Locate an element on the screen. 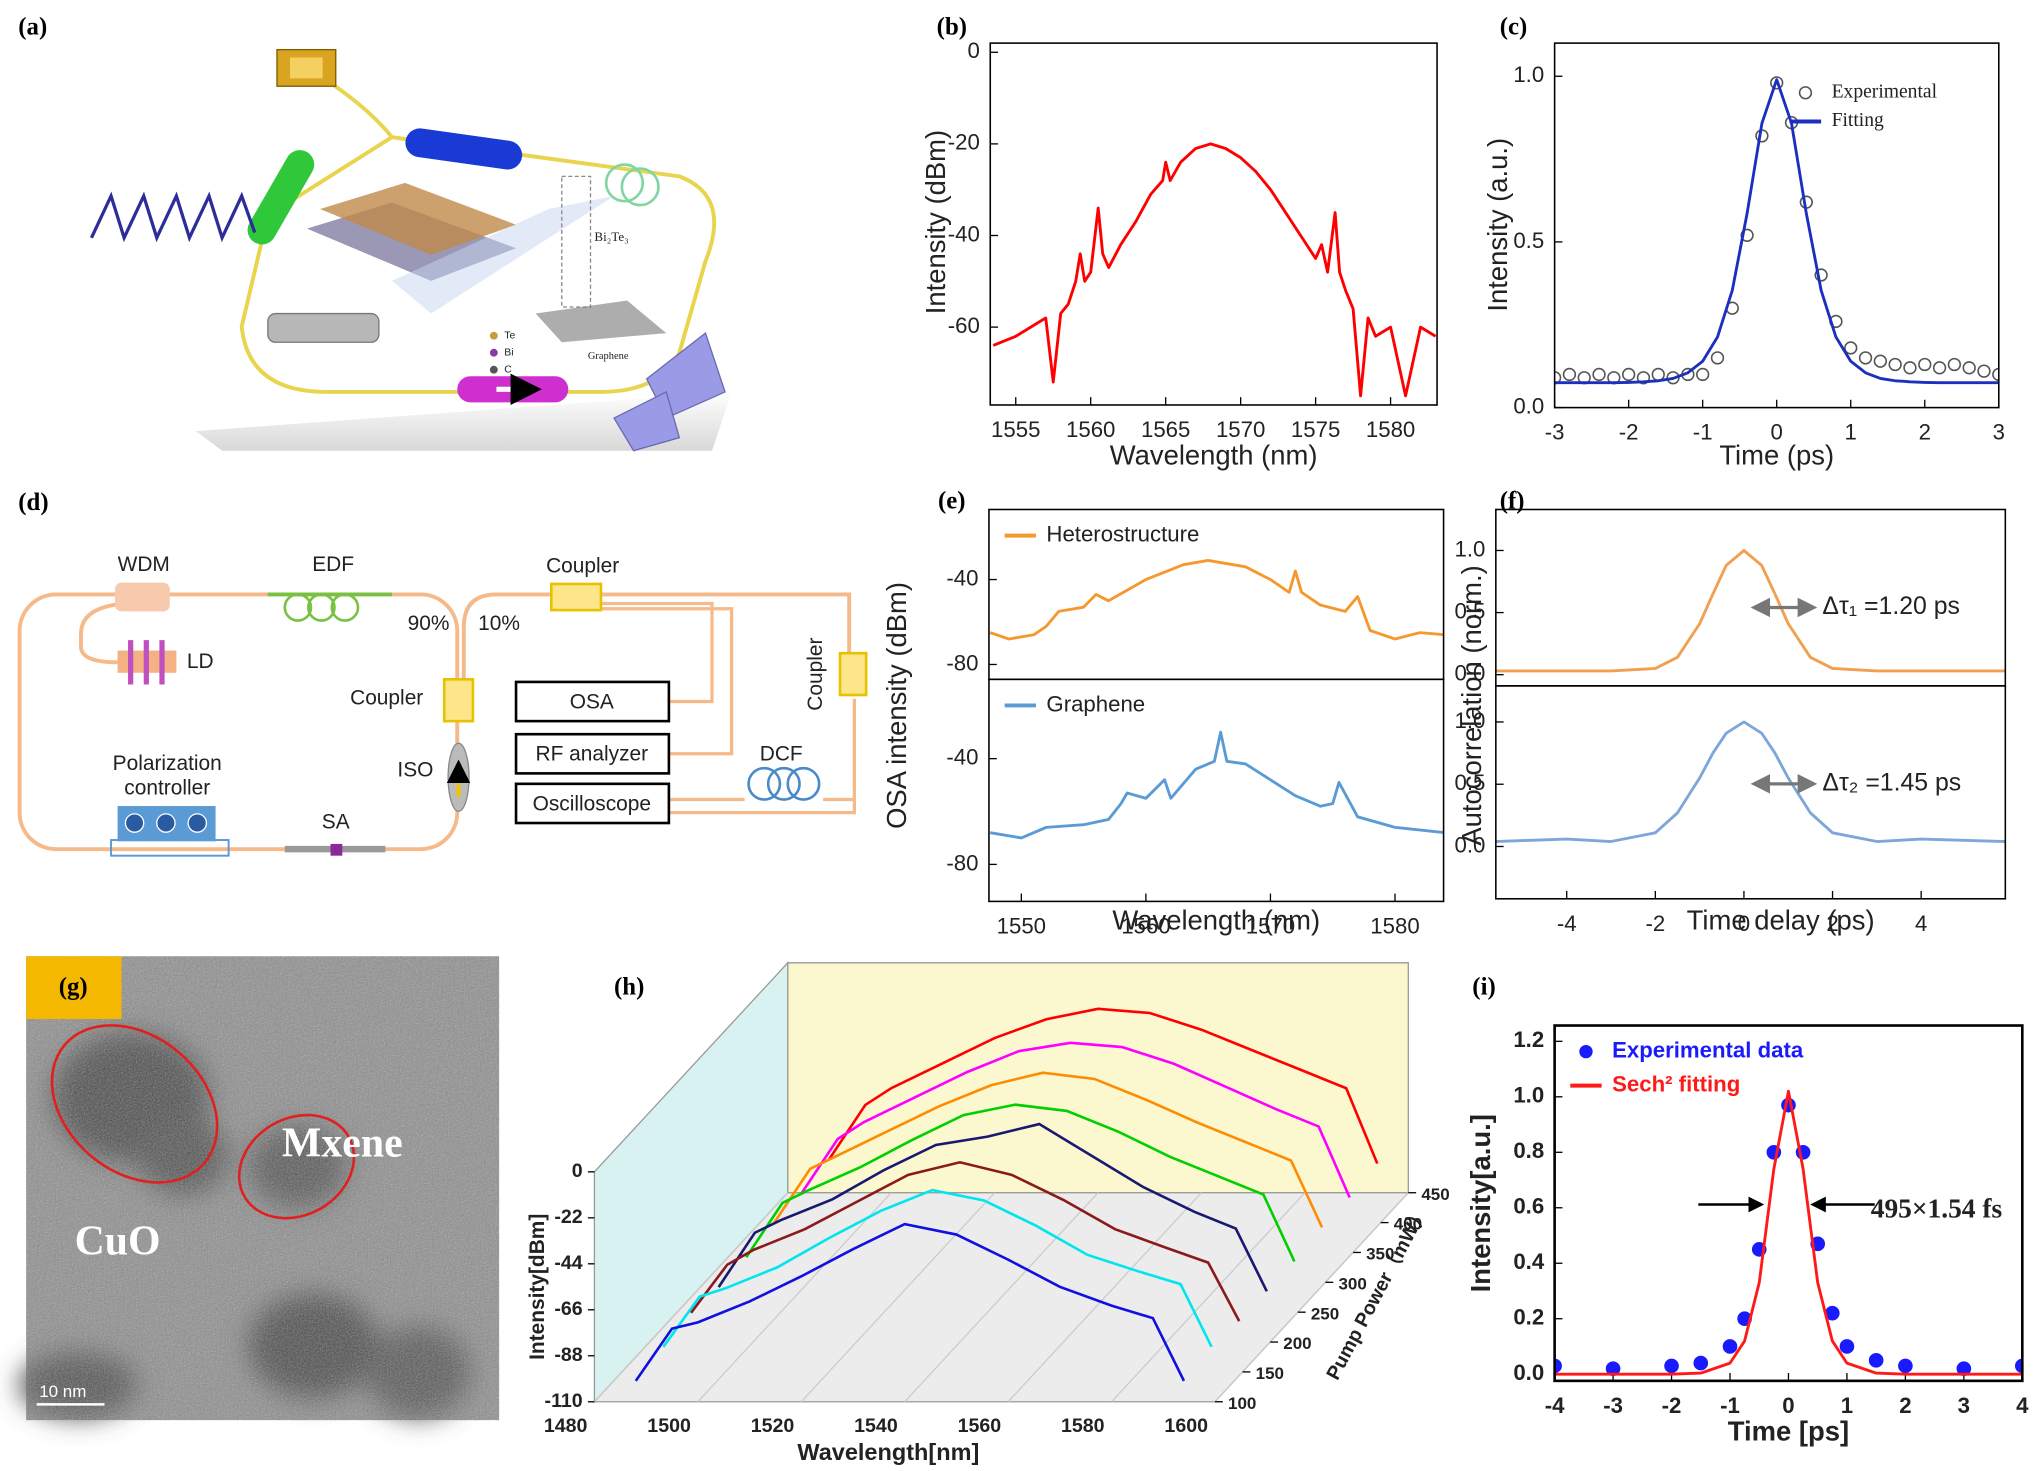 Image resolution: width=2038 pixels, height=1471 pixels. x-tick-label: 1540 is located at coordinates (876, 1426).